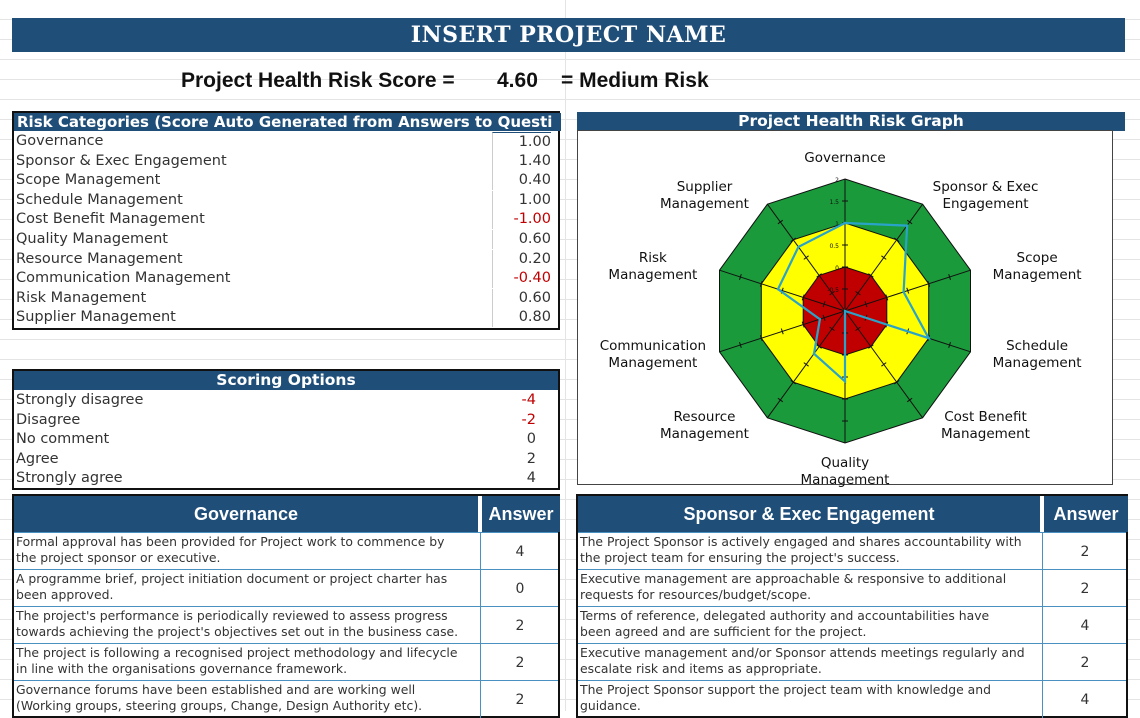 Image resolution: width=1140 pixels, height=718 pixels. What do you see at coordinates (696, 594) in the screenshot?
I see `question-text-line: requests for resources/budget/scope.` at bounding box center [696, 594].